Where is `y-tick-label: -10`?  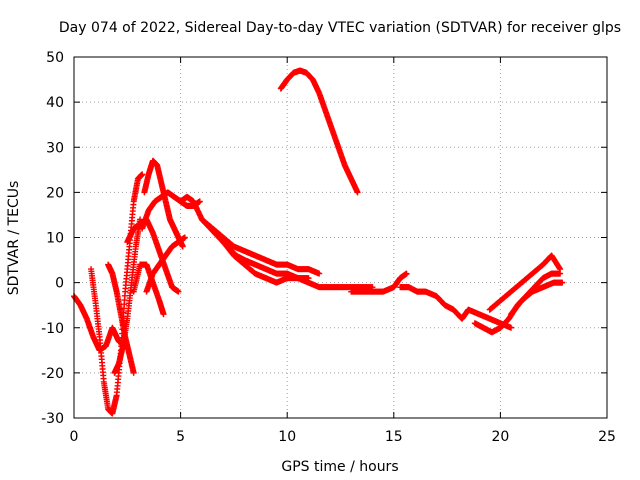 y-tick-label: -10 is located at coordinates (52, 329).